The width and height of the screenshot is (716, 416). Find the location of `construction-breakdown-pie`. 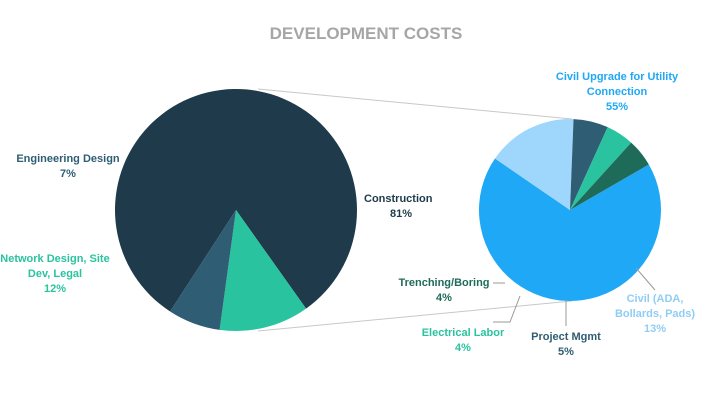

construction-breakdown-pie is located at coordinates (569, 210).